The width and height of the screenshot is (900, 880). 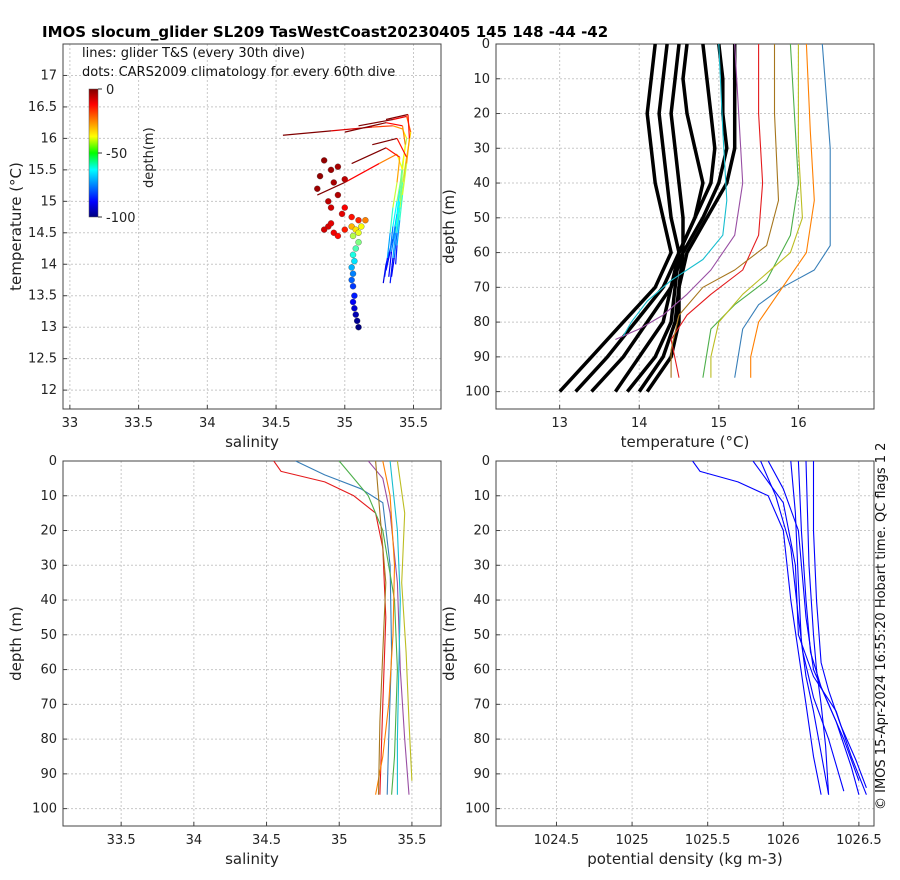 I want to click on y-tick-label: 15.5, so click(x=42, y=170).